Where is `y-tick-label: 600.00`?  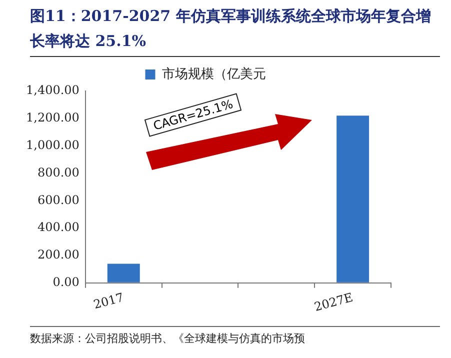 y-tick-label: 600.00 is located at coordinates (58, 199).